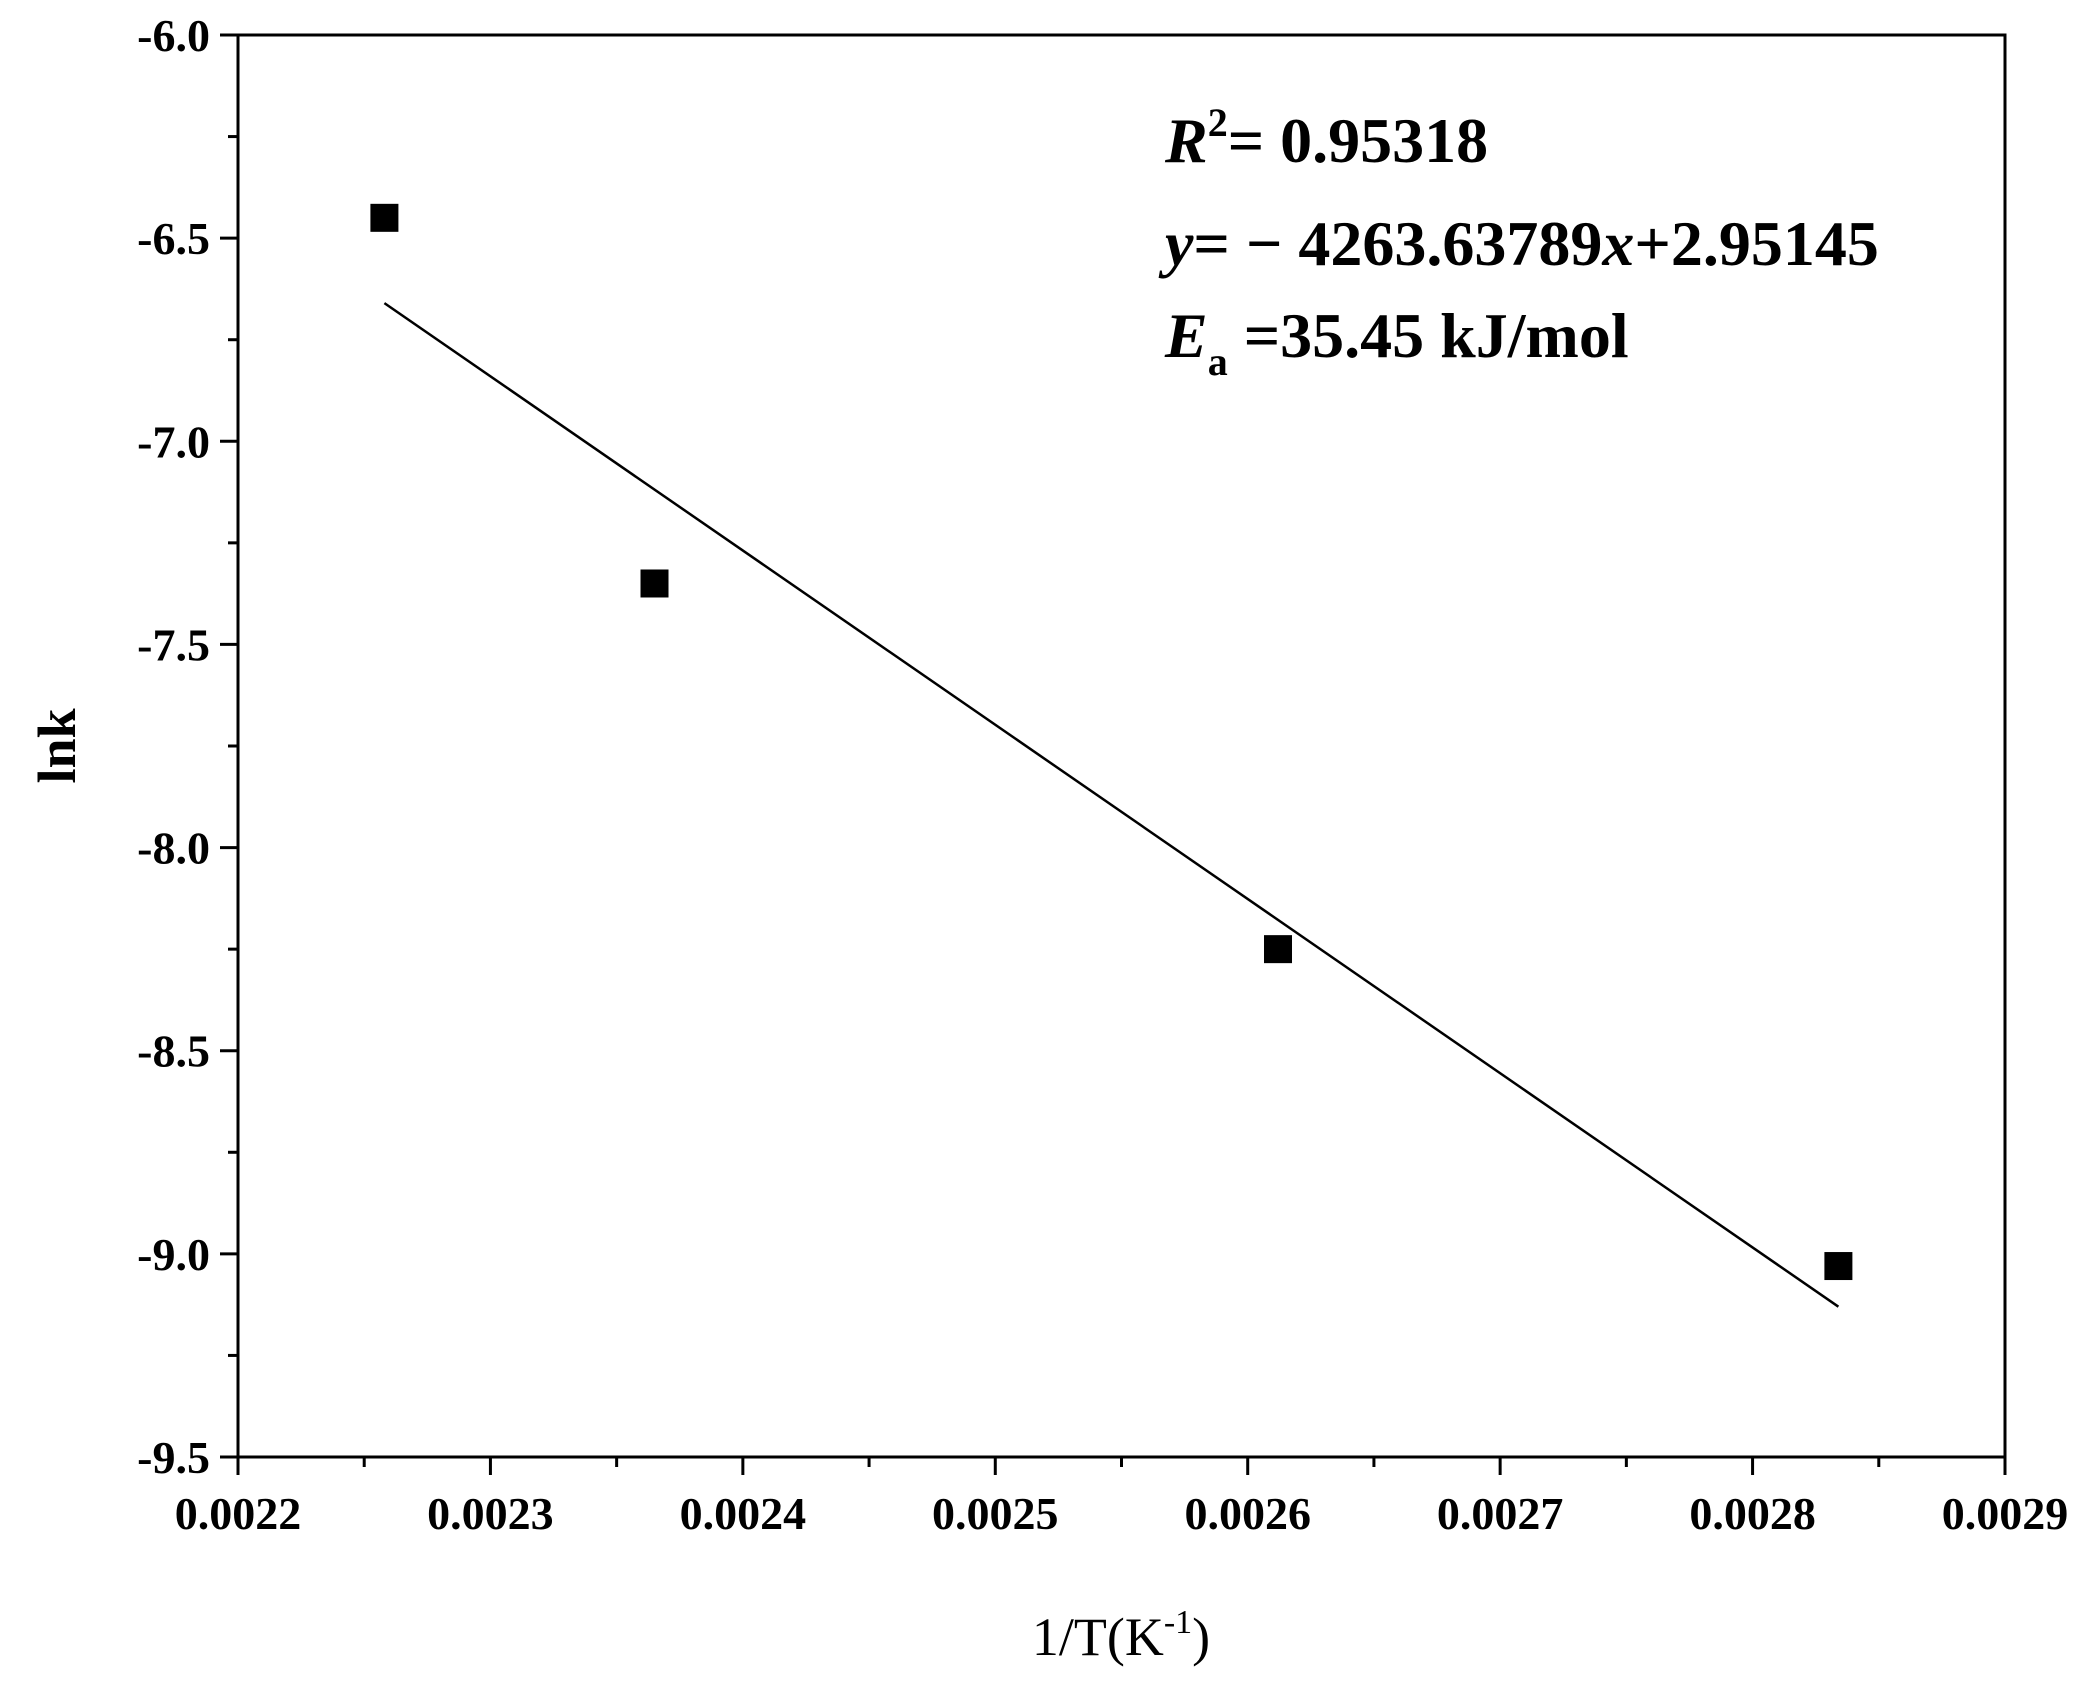 This screenshot has width=2097, height=1696. What do you see at coordinates (173, 644) in the screenshot?
I see `y-tick-label: -7.5` at bounding box center [173, 644].